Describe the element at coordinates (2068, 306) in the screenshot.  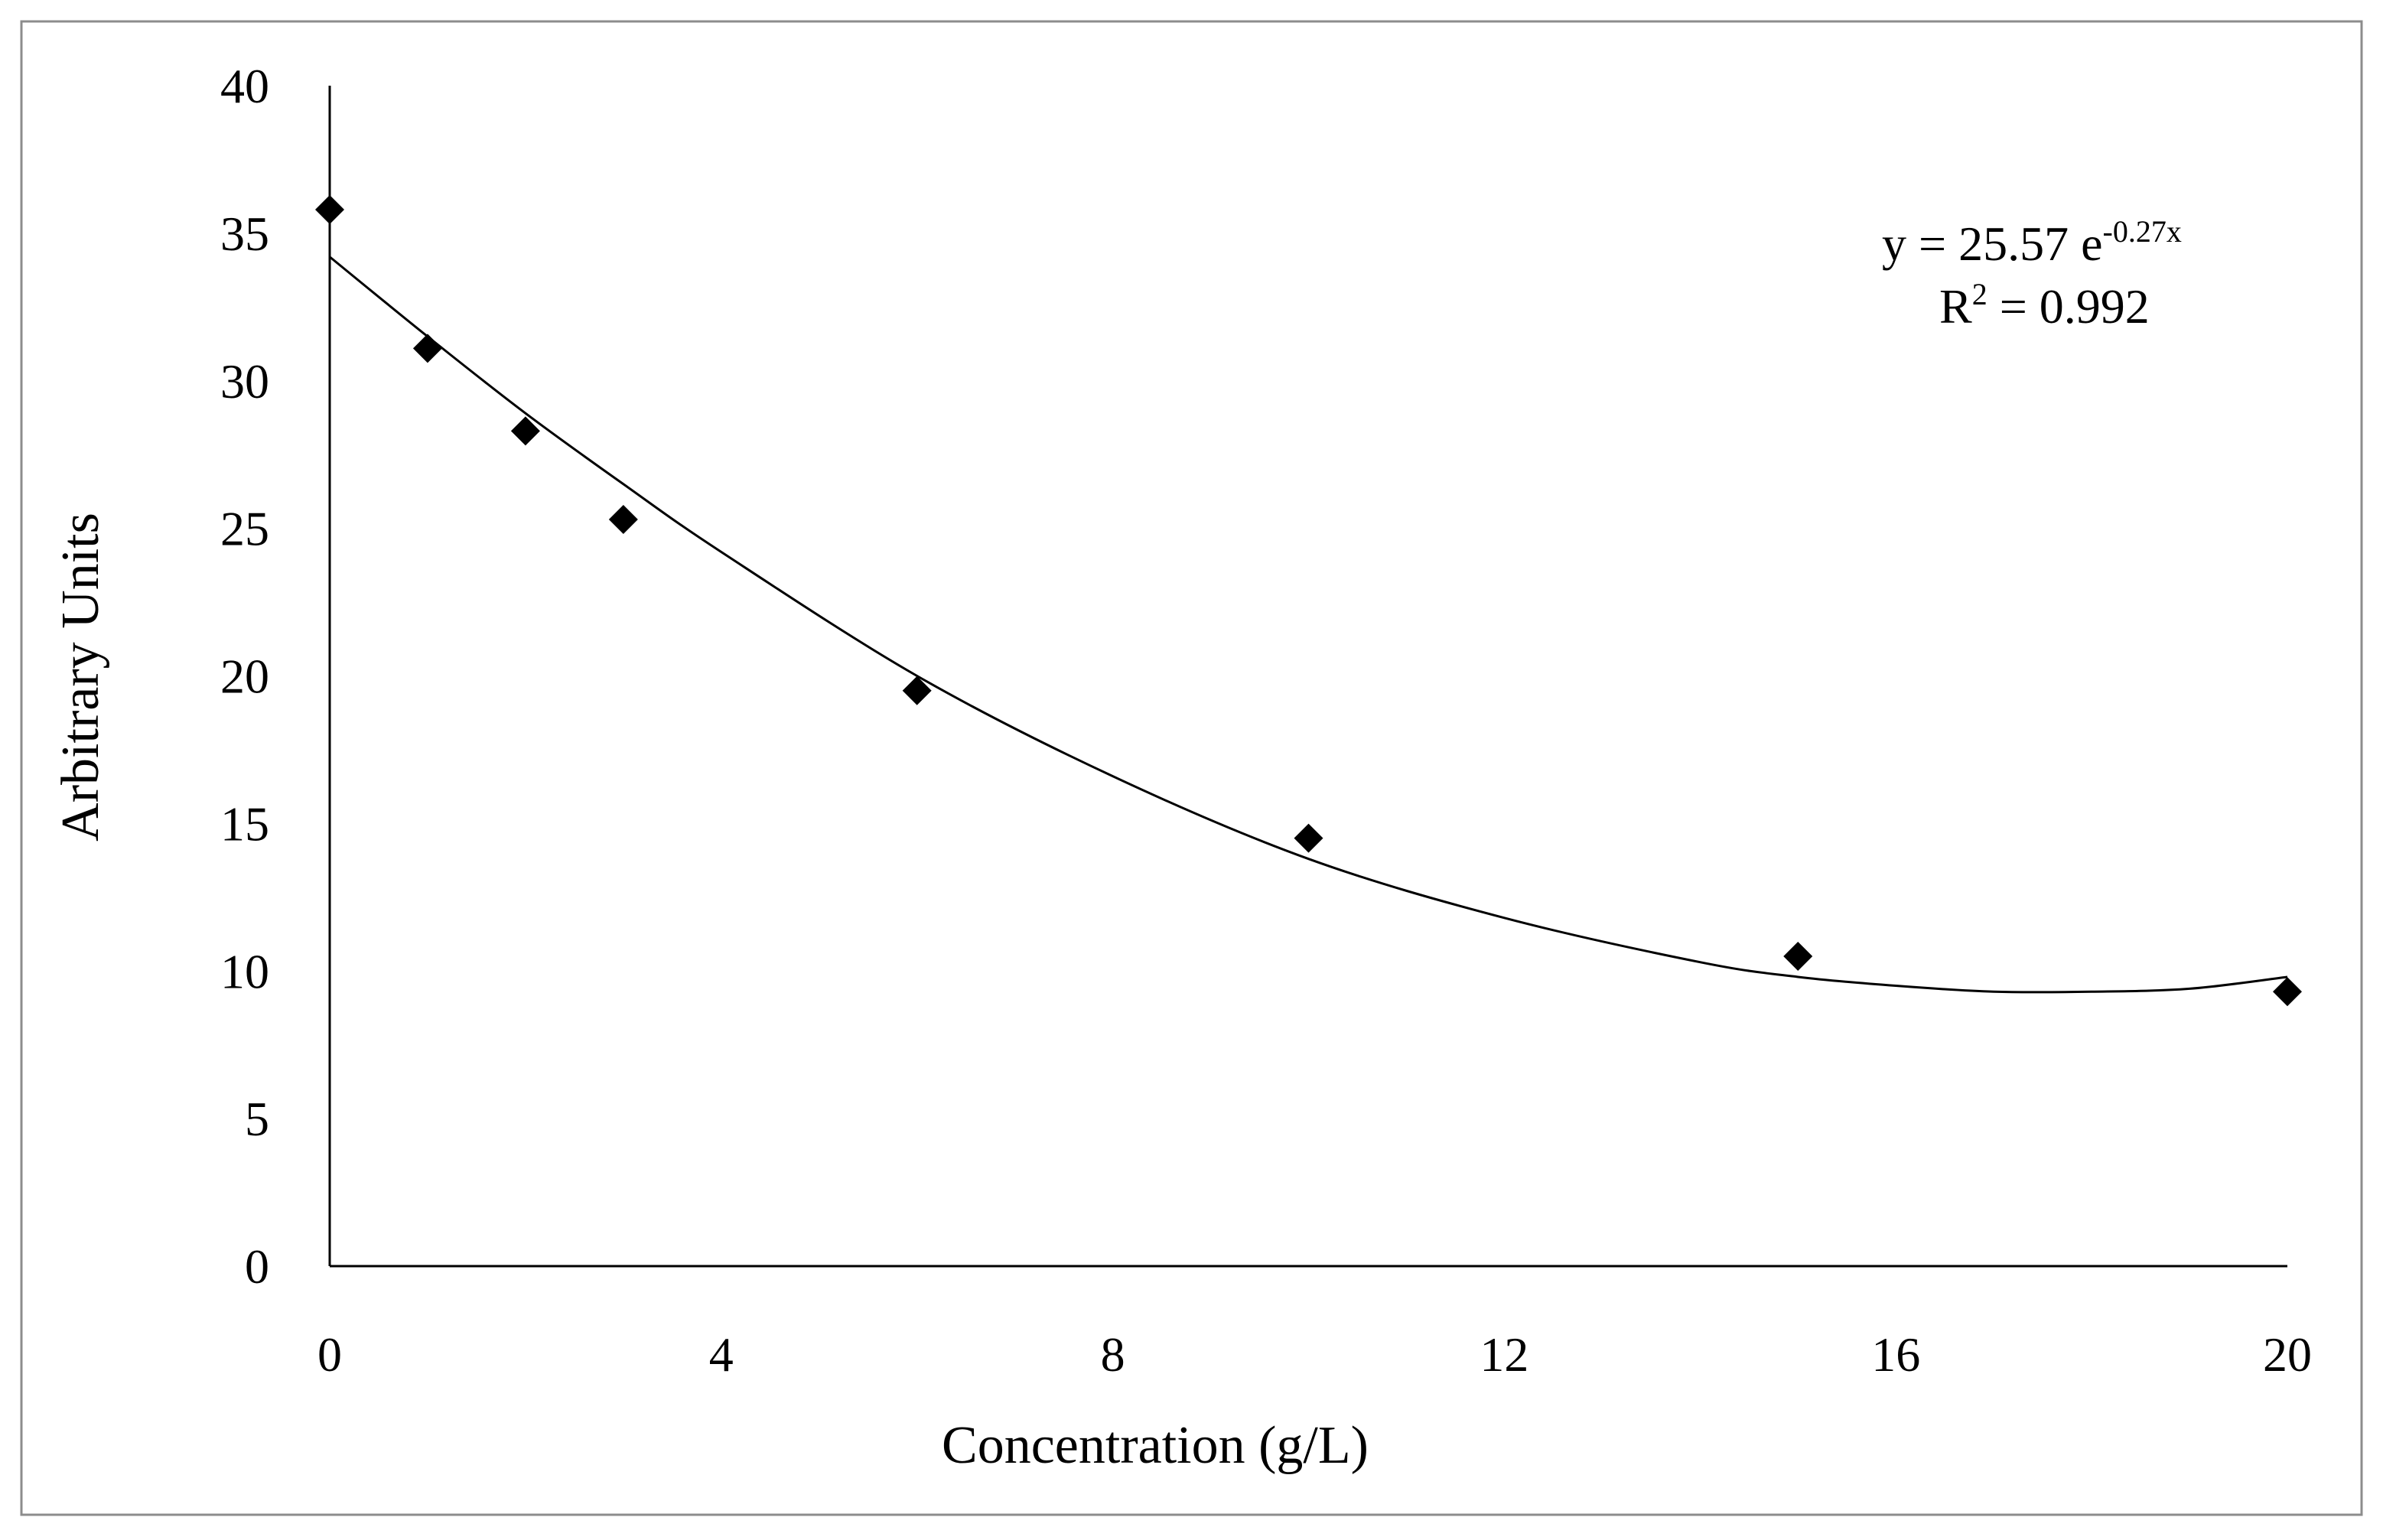
I see `r-squared-value: = 0.992` at that location.